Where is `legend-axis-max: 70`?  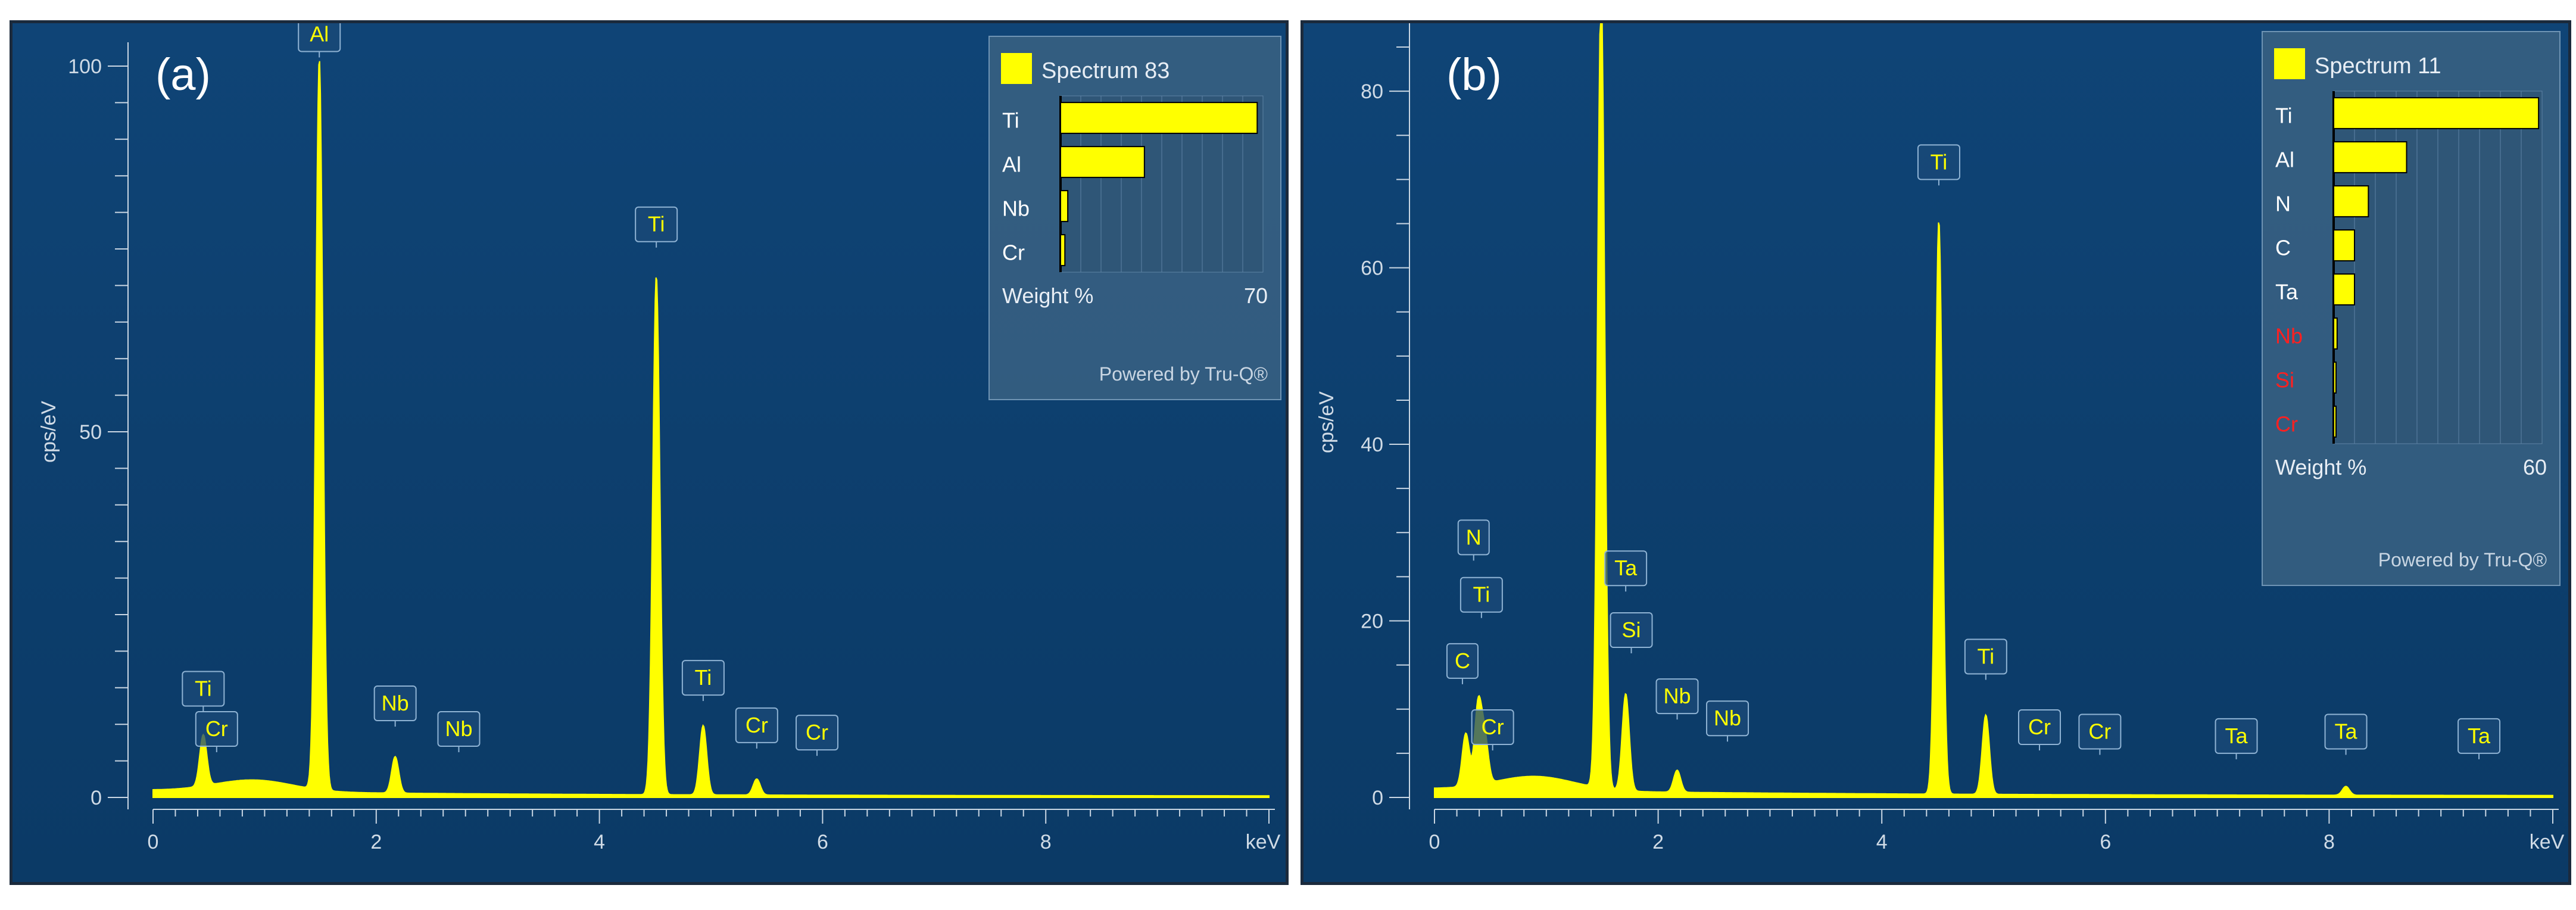
legend-axis-max: 70 is located at coordinates (1256, 295).